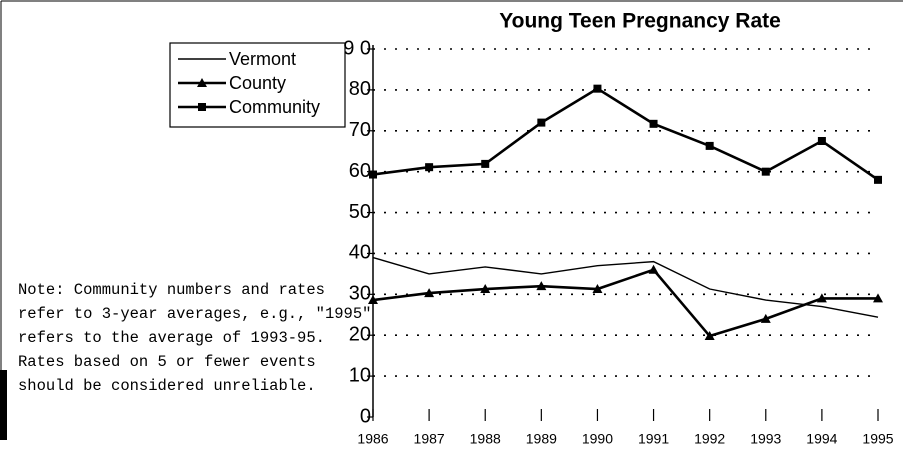  Describe the element at coordinates (360, 89) in the screenshot. I see `y-tick-label: 80` at that location.